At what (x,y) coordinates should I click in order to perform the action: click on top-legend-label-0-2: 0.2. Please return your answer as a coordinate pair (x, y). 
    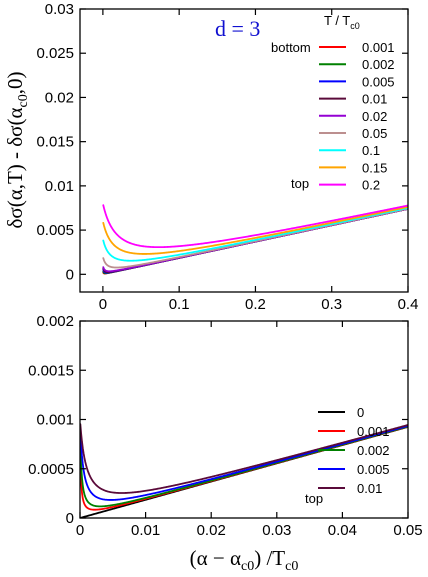
    Looking at the image, I should click on (371, 185).